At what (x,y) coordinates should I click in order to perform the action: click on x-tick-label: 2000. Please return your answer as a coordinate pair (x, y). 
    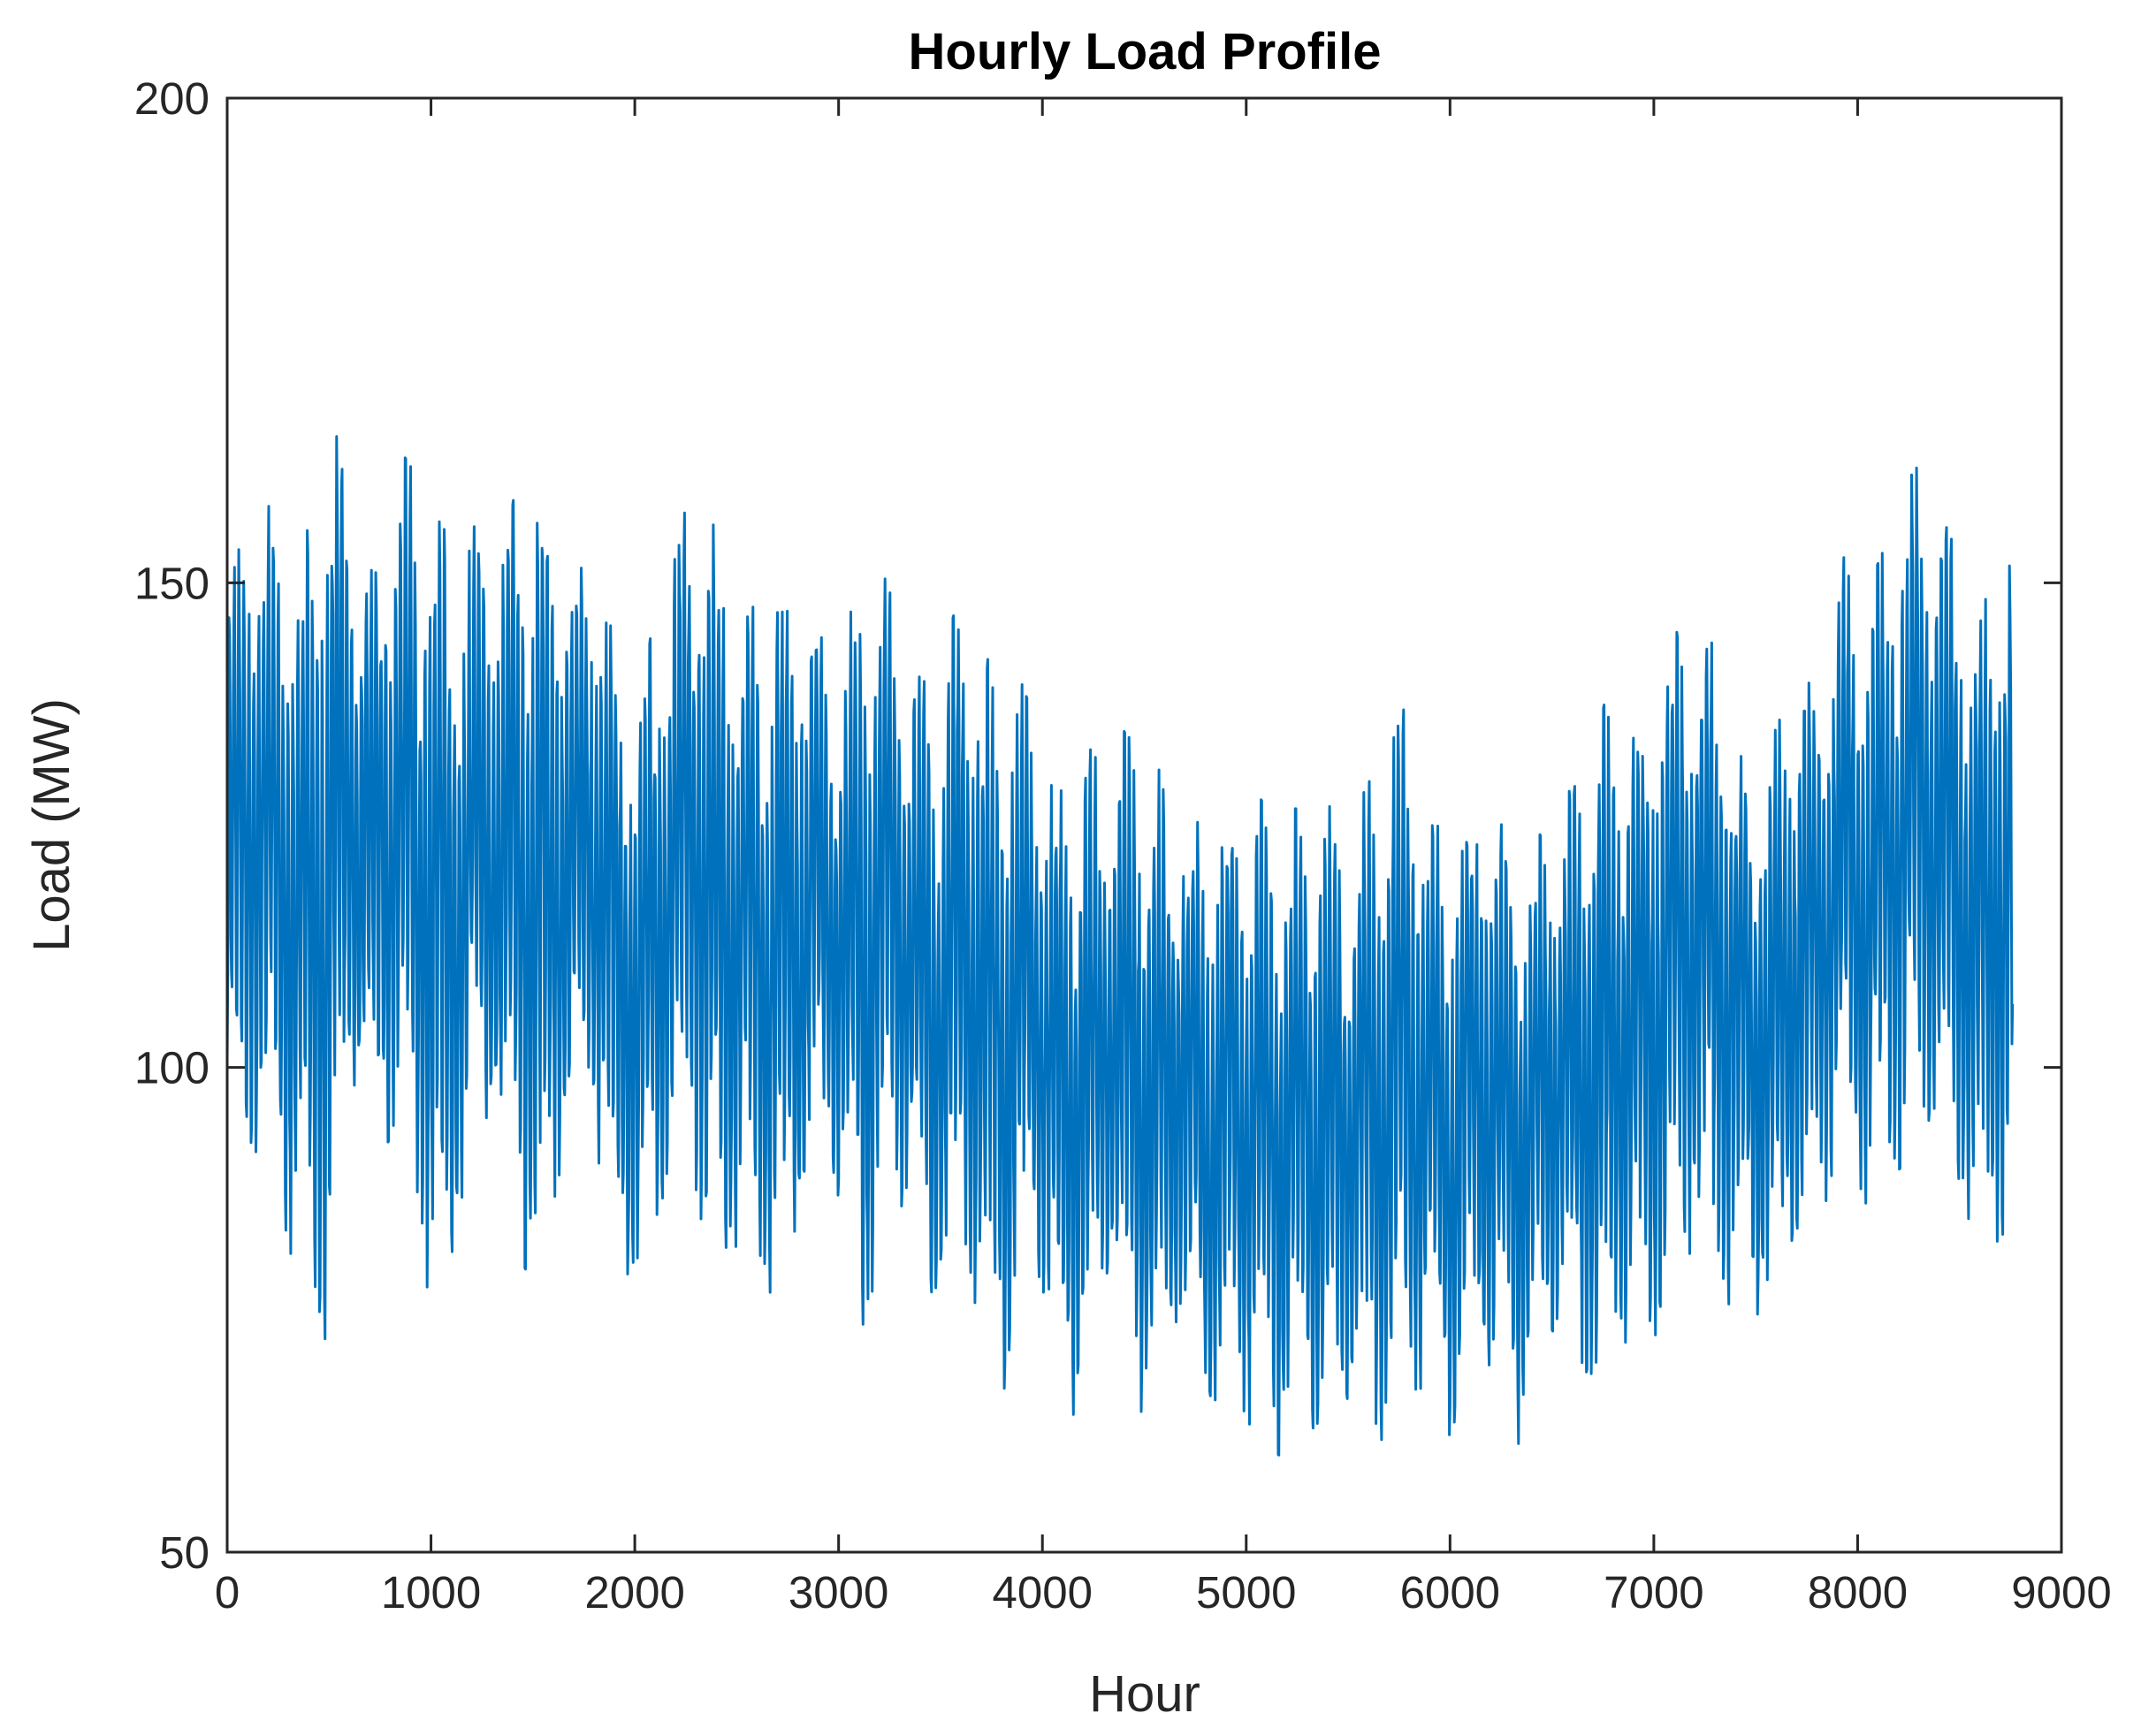
    Looking at the image, I should click on (634, 1593).